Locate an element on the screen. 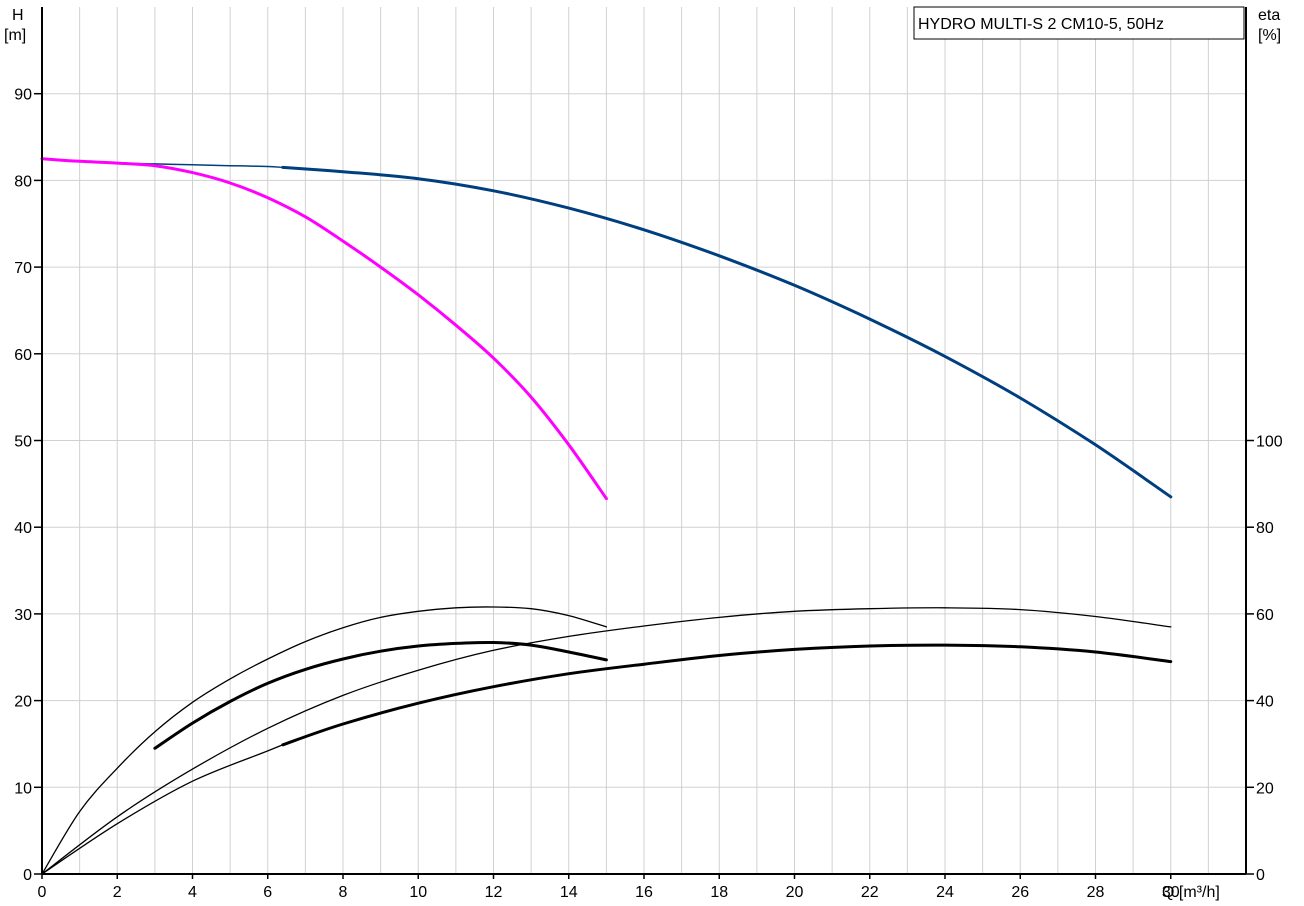 This screenshot has width=1304, height=906. y-left-tick-label: 50 is located at coordinates (23, 442).